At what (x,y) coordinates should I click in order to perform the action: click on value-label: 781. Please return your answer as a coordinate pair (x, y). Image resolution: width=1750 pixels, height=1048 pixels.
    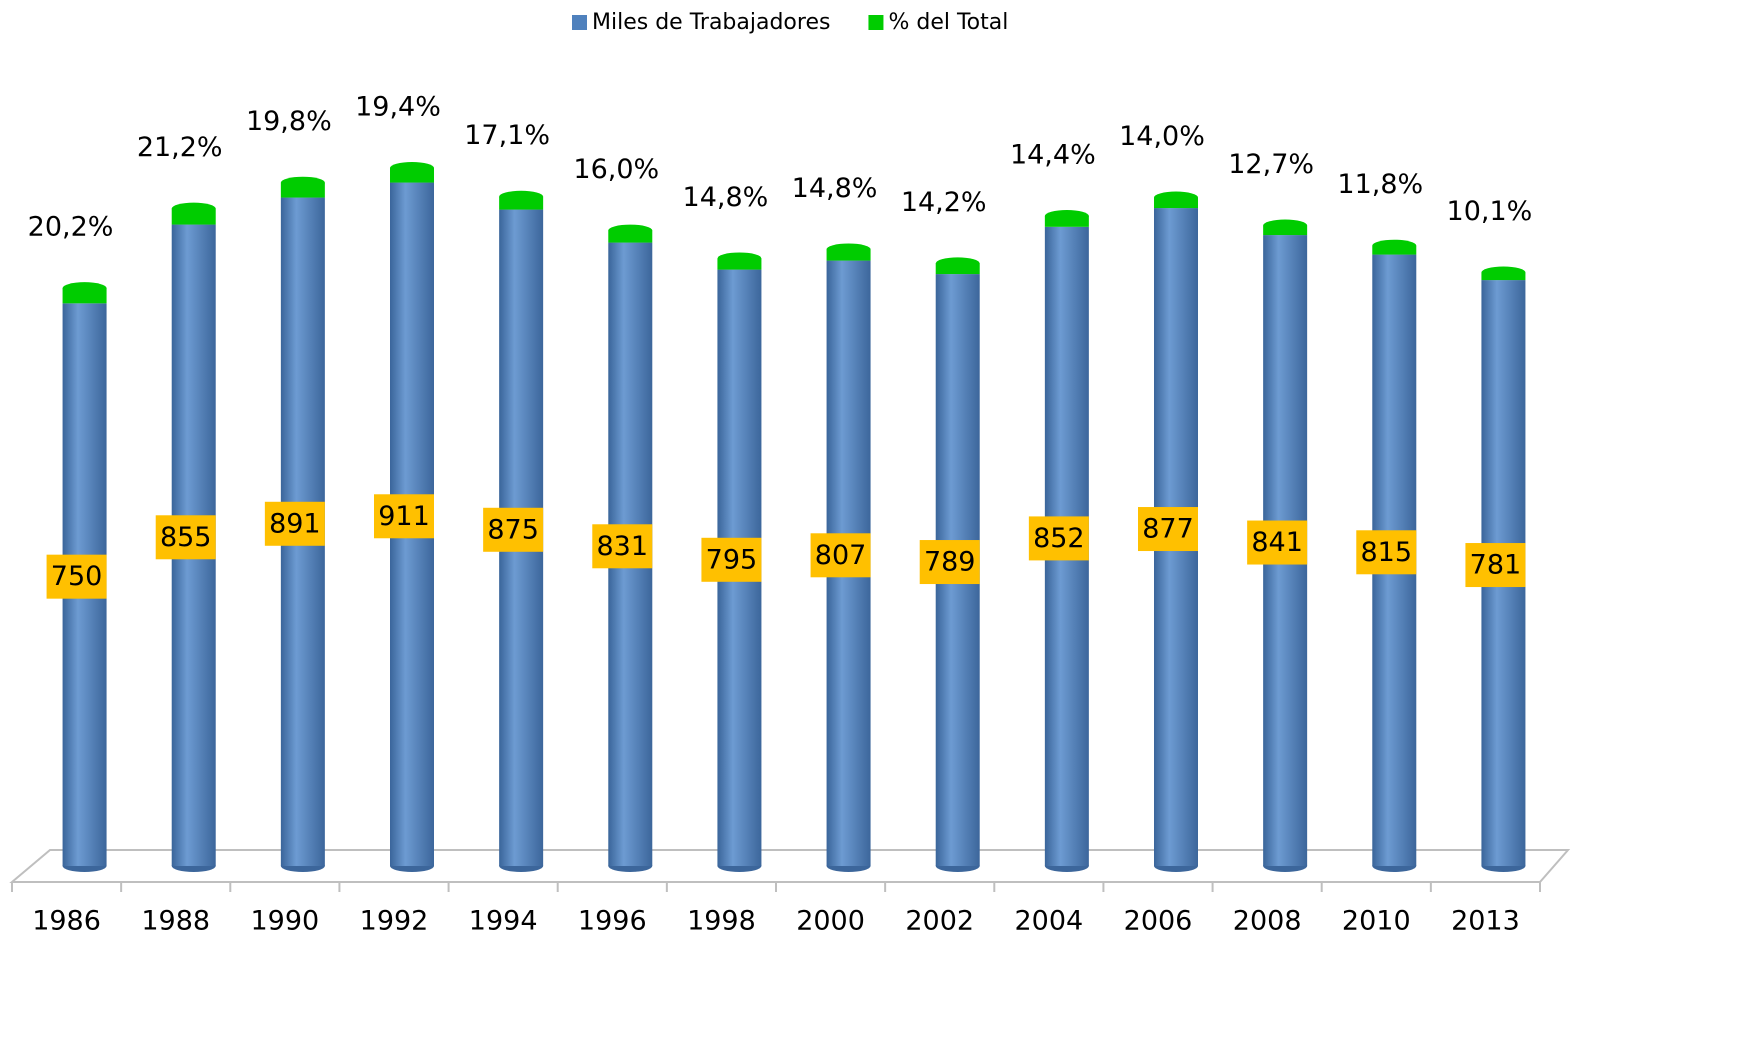
    Looking at the image, I should click on (1496, 565).